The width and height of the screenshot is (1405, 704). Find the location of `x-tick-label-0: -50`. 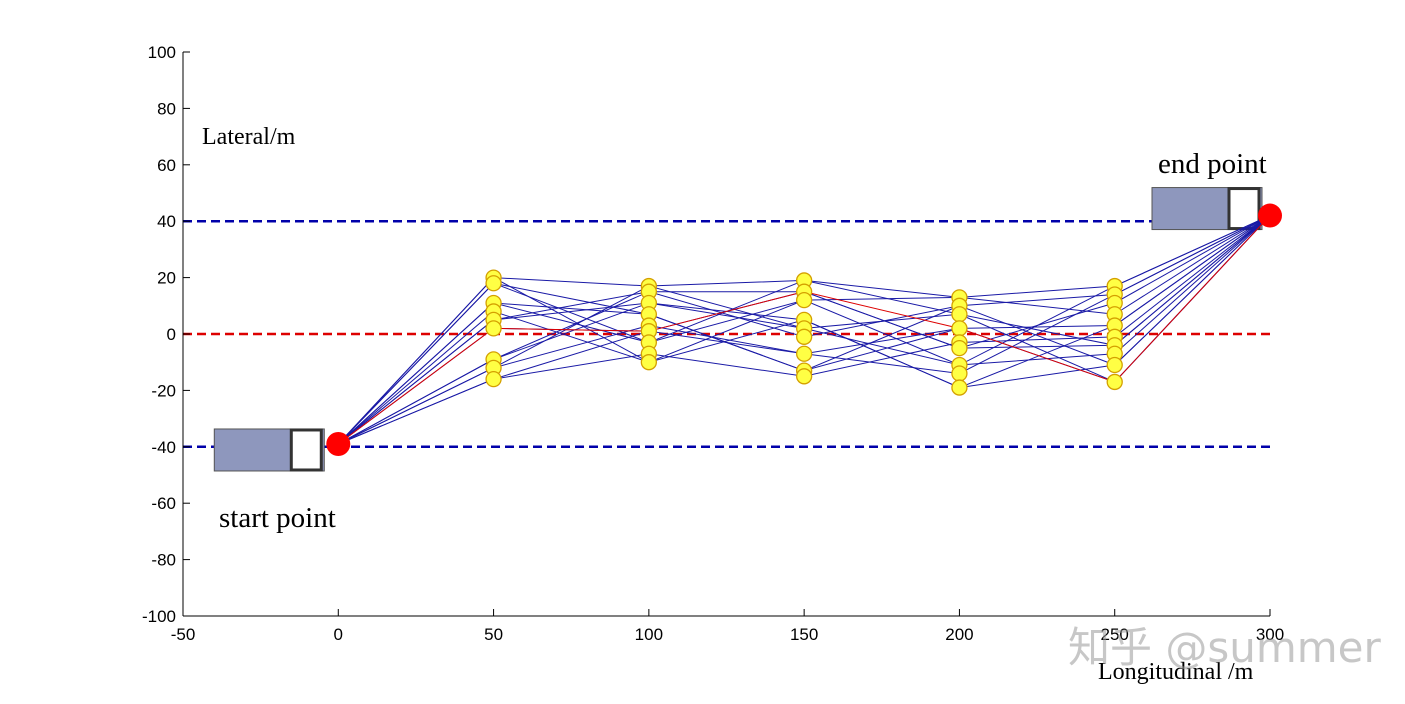

x-tick-label-0: -50 is located at coordinates (183, 634).